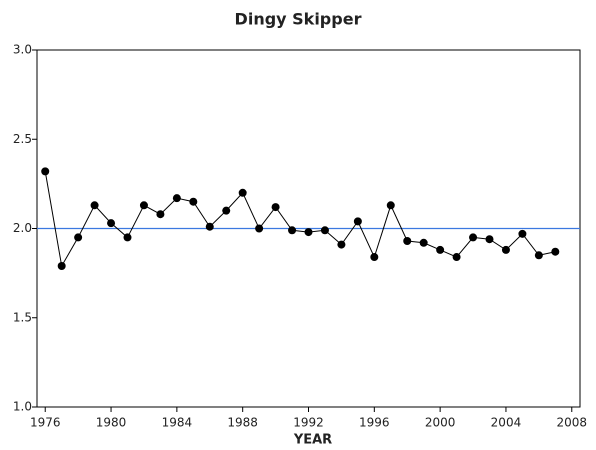 The image size is (596, 450). What do you see at coordinates (242, 423) in the screenshot?
I see `x-tick-label: 1988` at bounding box center [242, 423].